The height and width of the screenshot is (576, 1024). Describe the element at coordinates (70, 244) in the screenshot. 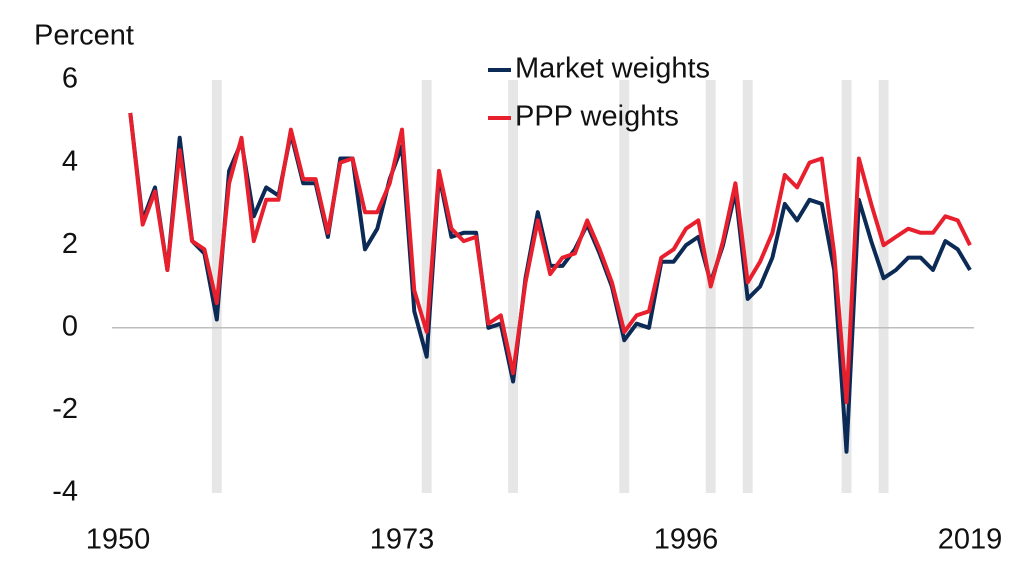

I see `y-tick-label: 2` at that location.